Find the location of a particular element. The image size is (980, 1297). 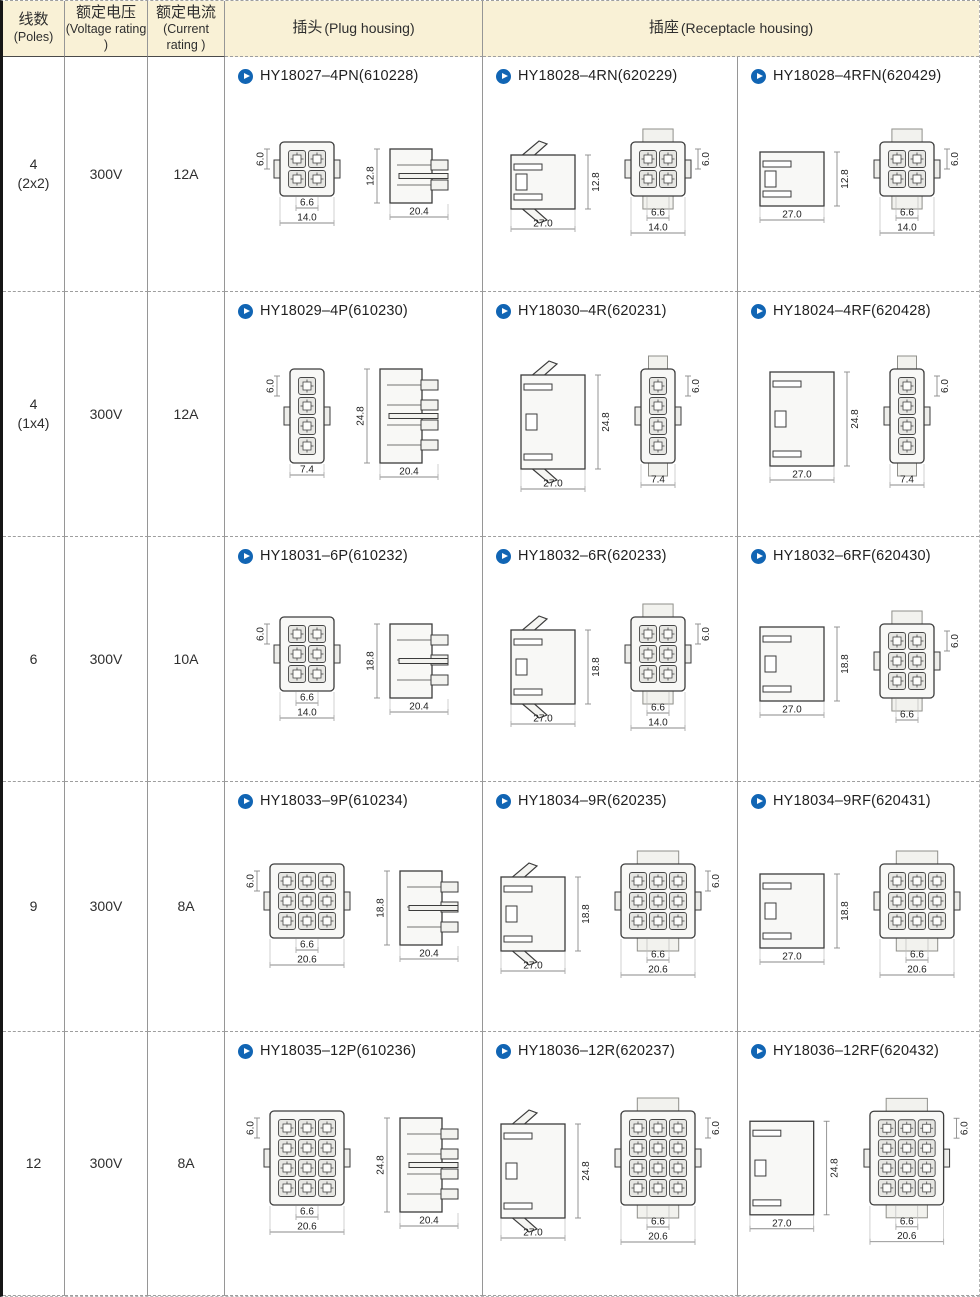

receptacle-cell-1: HY18036–12R(620237) 27.0 24.8 6.0 6.6 20.6 is located at coordinates (610, 1164).